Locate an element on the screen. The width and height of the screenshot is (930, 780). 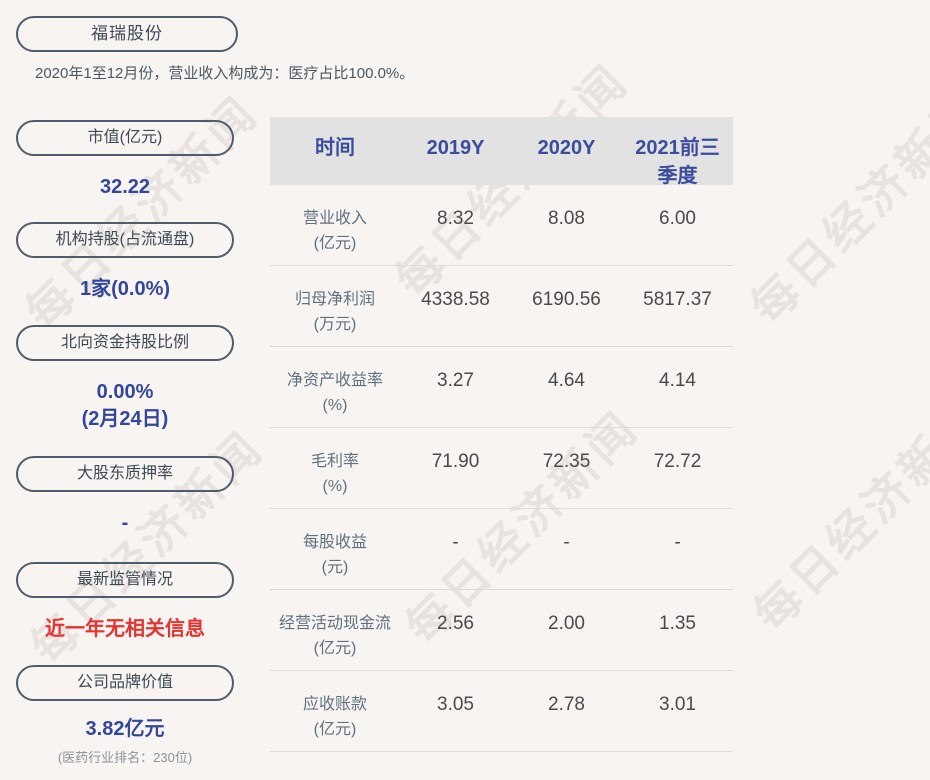
cell-value: 6190.56 is located at coordinates (566, 299).